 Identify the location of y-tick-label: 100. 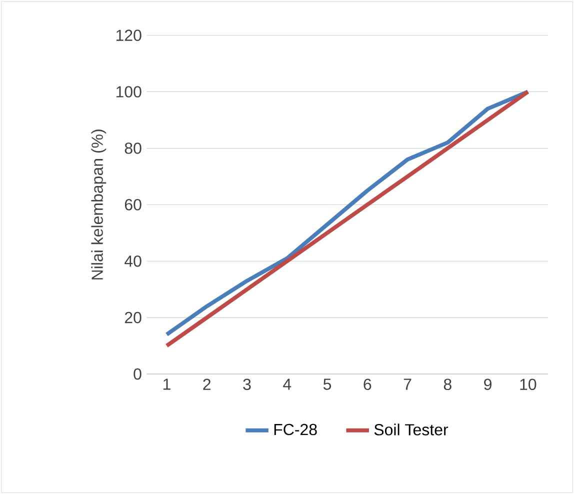
(129, 92).